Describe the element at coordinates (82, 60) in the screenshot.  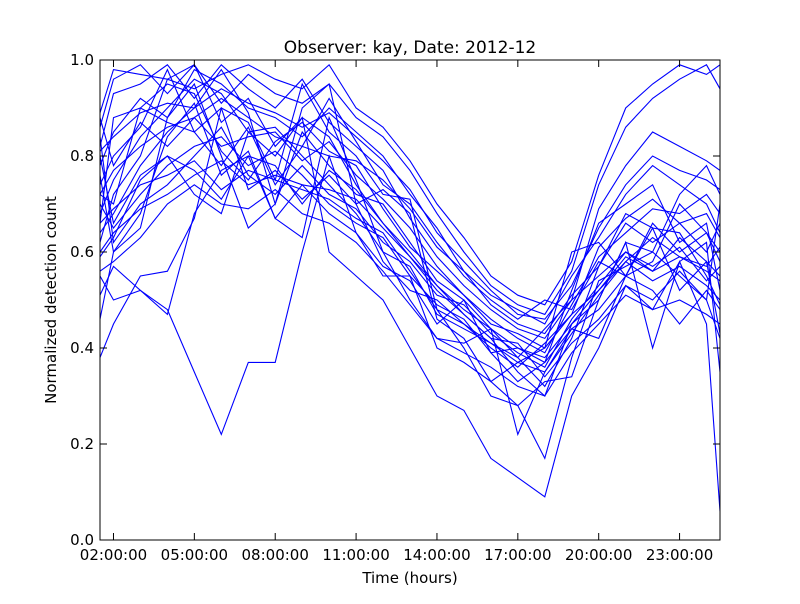
I see `y-tick-label: 1.0` at that location.